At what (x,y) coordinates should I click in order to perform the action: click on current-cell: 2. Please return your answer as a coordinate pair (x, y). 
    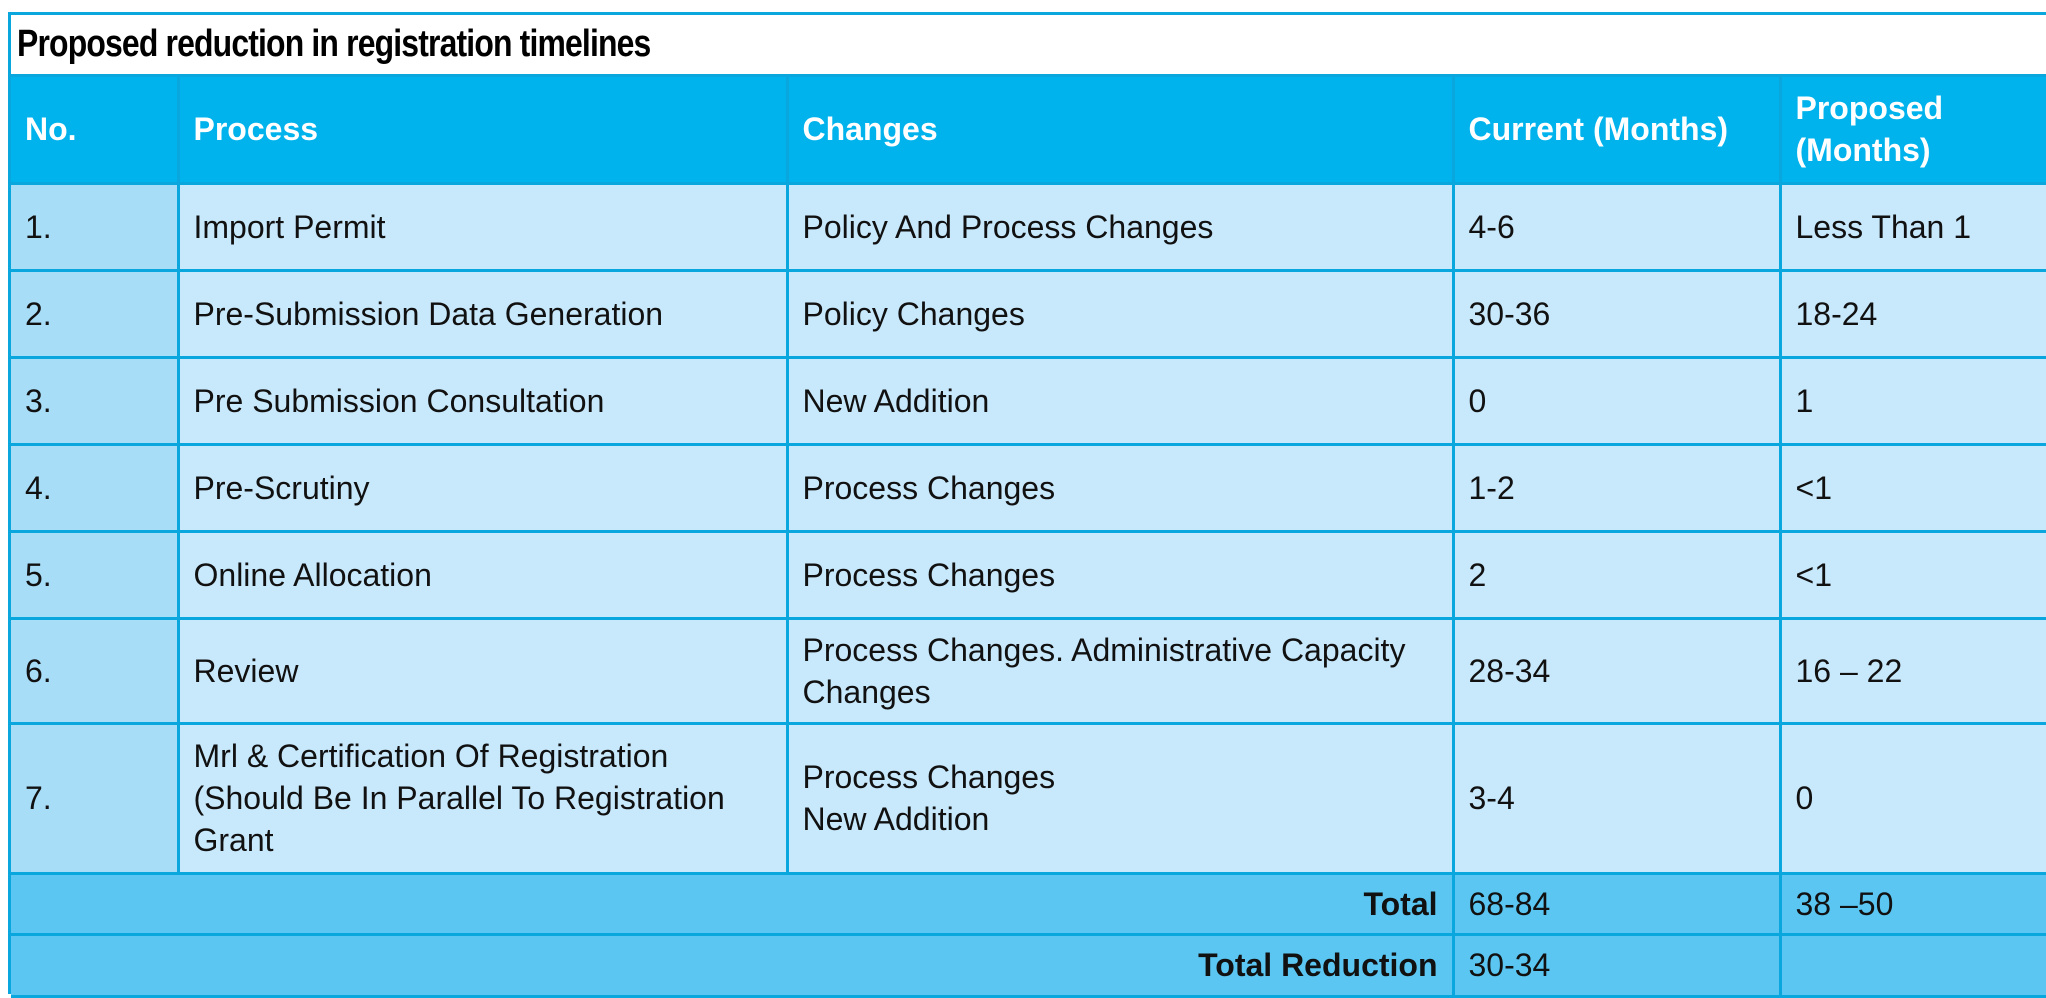
    Looking at the image, I should click on (1616, 574).